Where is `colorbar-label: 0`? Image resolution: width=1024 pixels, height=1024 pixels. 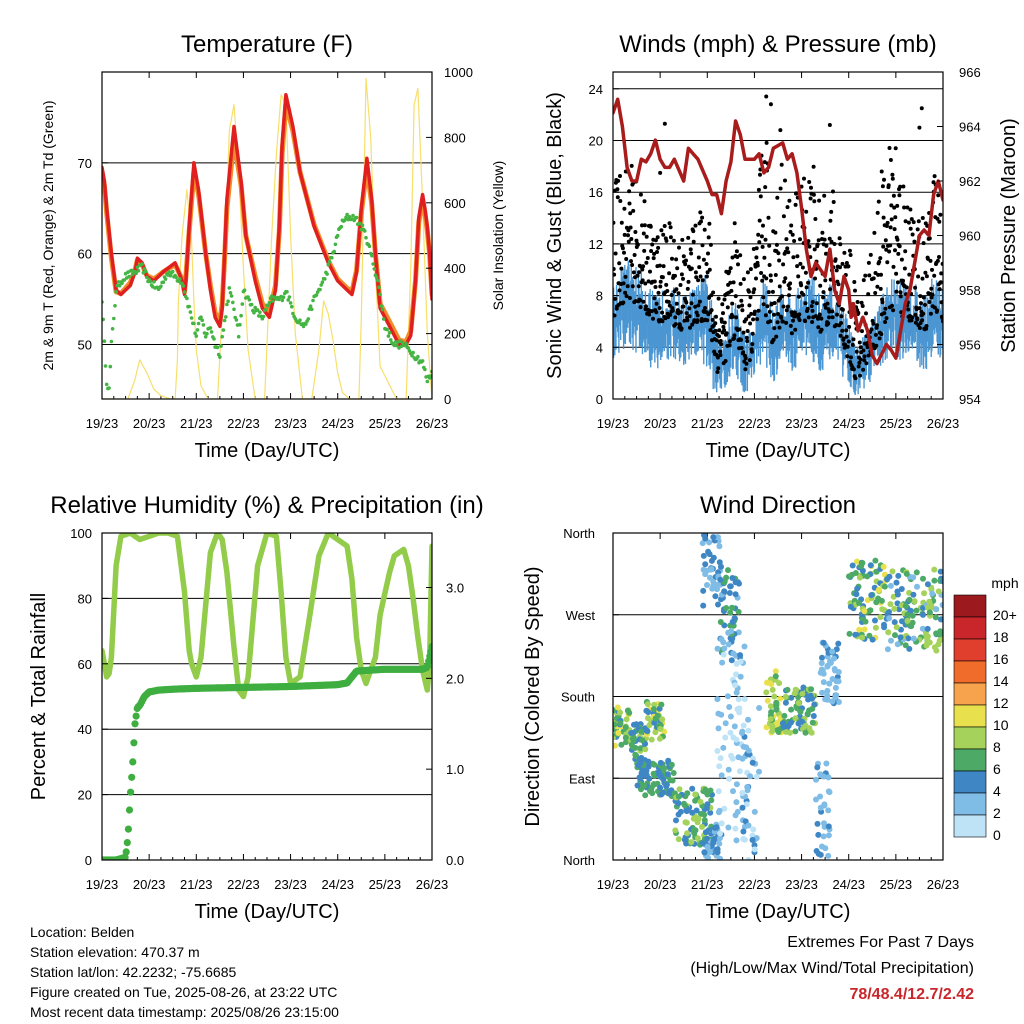 colorbar-label: 0 is located at coordinates (997, 835).